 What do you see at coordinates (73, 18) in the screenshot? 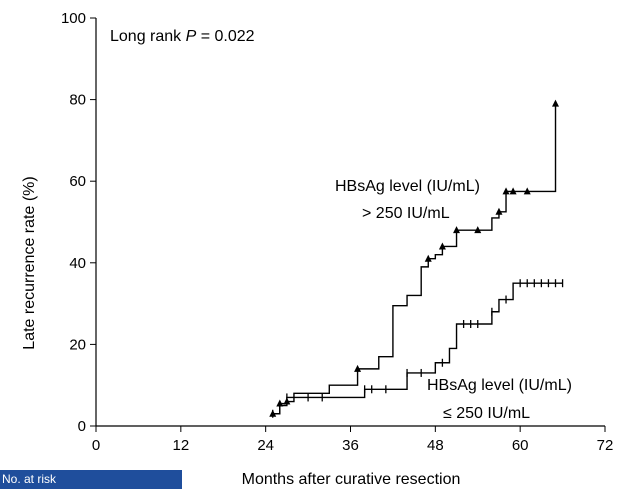
I see `y-tick-label: 100` at bounding box center [73, 18].